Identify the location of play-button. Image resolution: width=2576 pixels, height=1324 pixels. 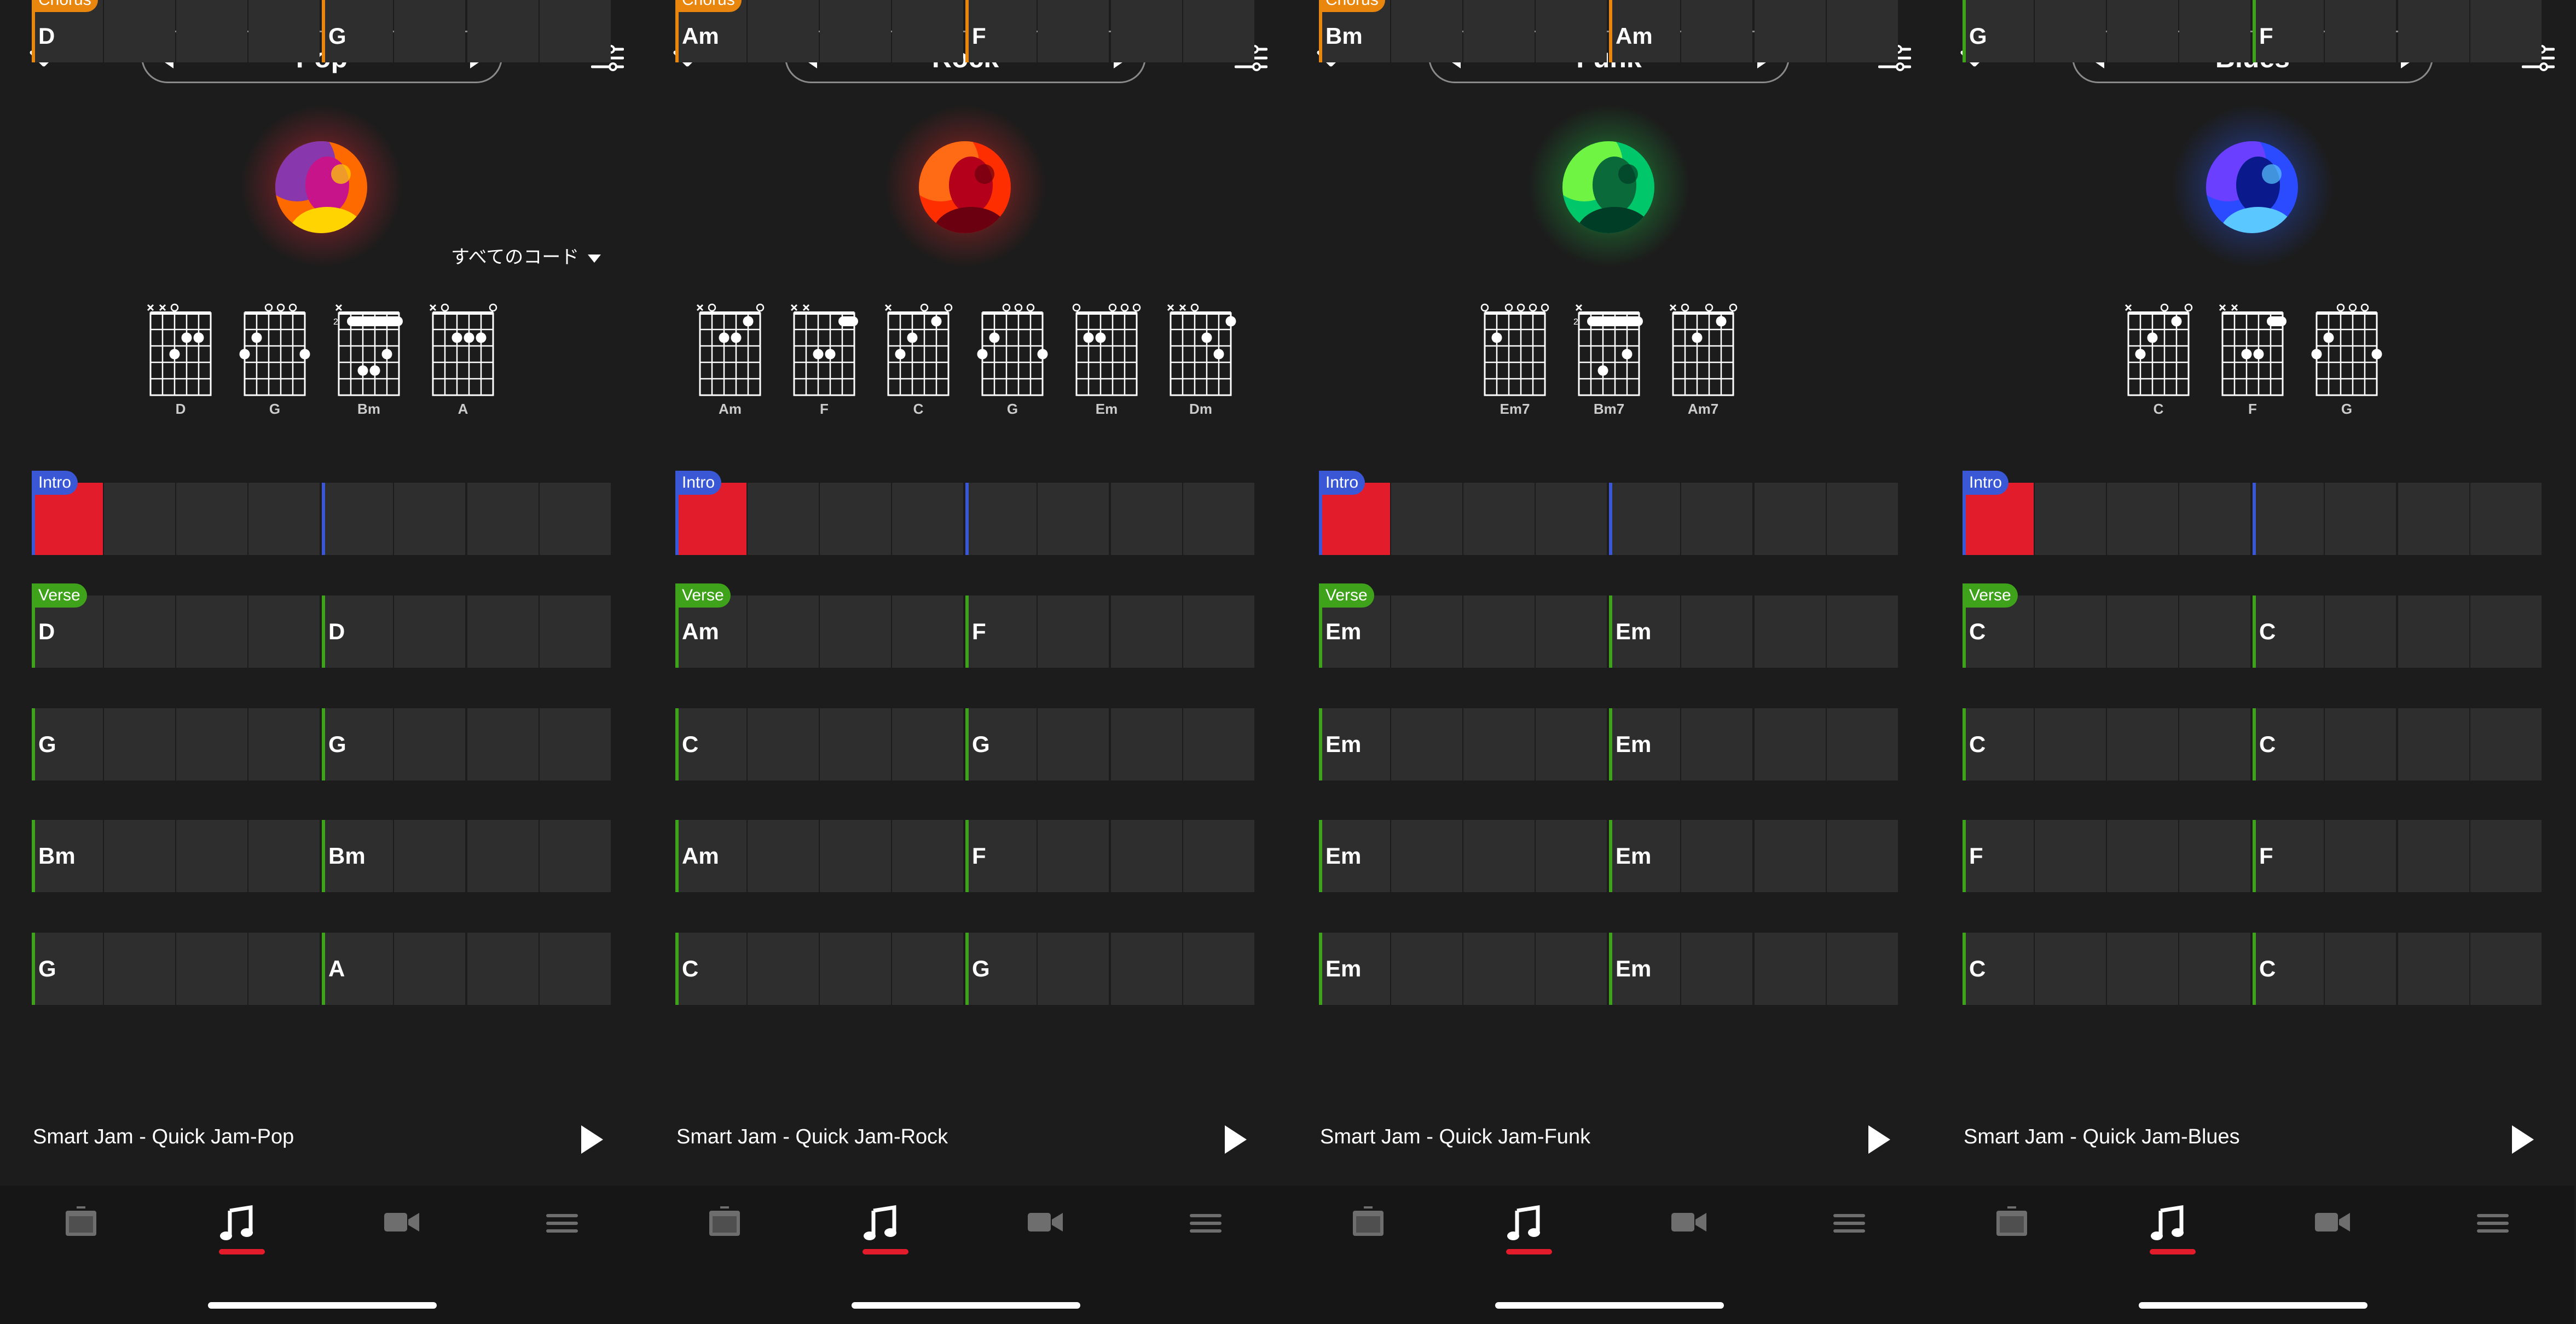
(1236, 1139).